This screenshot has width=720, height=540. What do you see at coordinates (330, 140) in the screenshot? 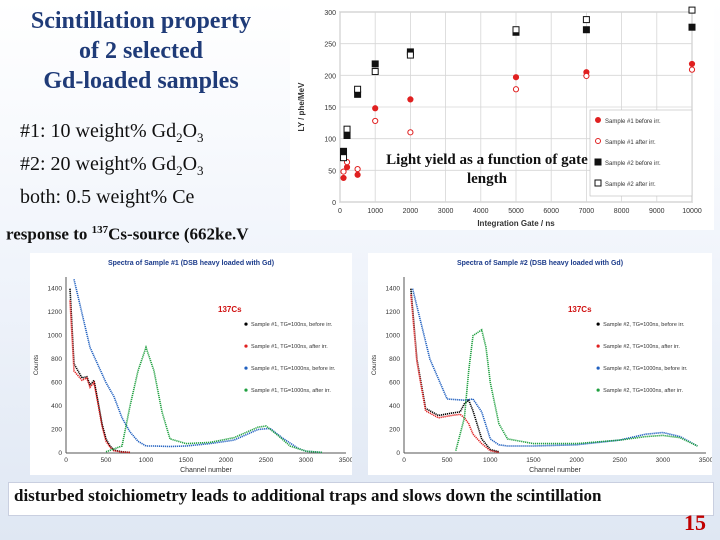
I see `y-tick-label: 100` at bounding box center [330, 140].